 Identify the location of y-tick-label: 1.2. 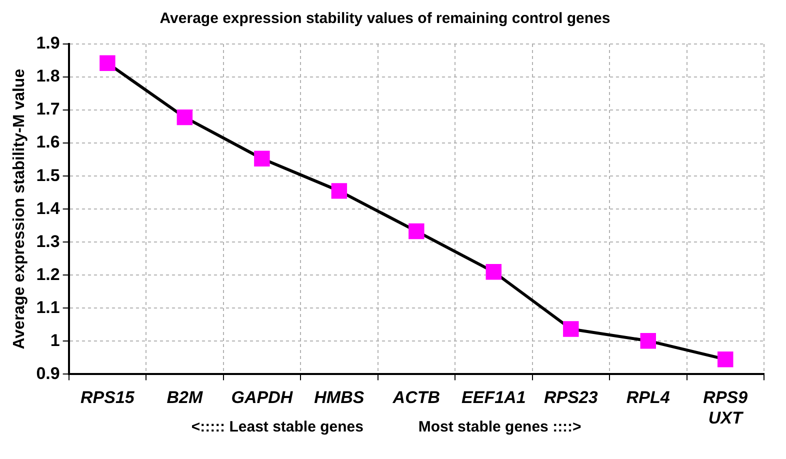
(48, 274).